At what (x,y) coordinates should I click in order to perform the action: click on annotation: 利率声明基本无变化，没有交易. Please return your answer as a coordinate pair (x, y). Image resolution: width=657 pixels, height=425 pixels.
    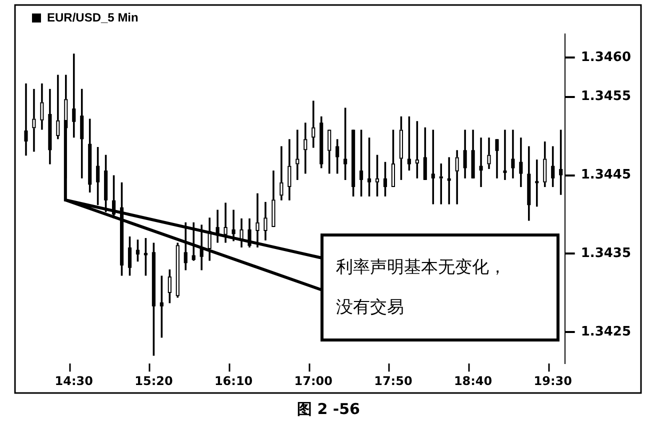
    Looking at the image, I should click on (421, 287).